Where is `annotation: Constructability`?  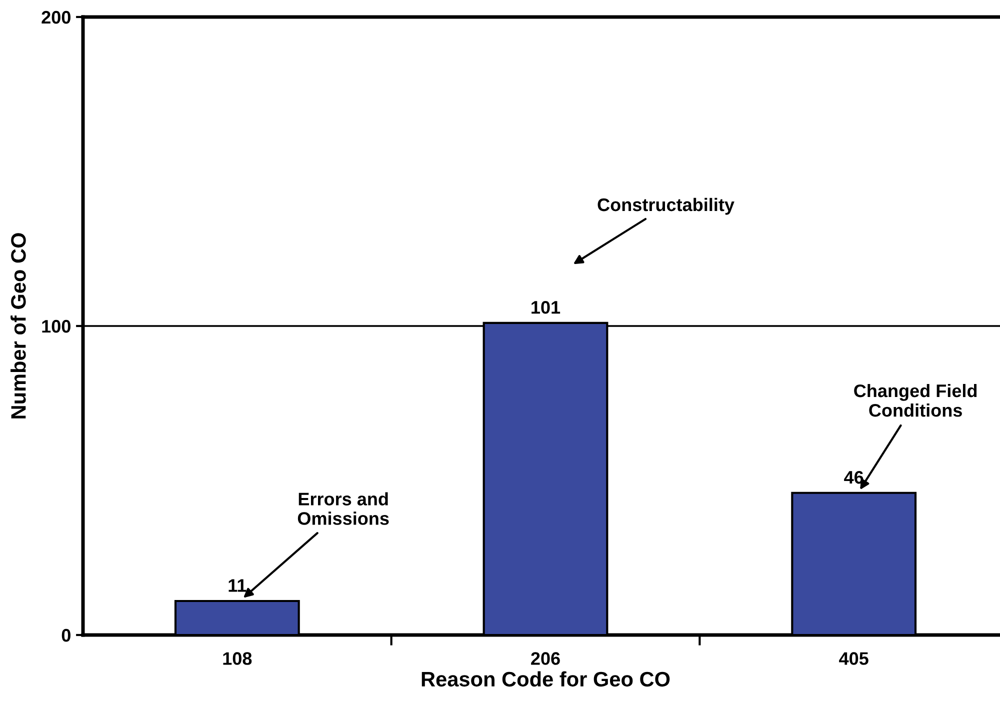
annotation: Constructability is located at coordinates (666, 206).